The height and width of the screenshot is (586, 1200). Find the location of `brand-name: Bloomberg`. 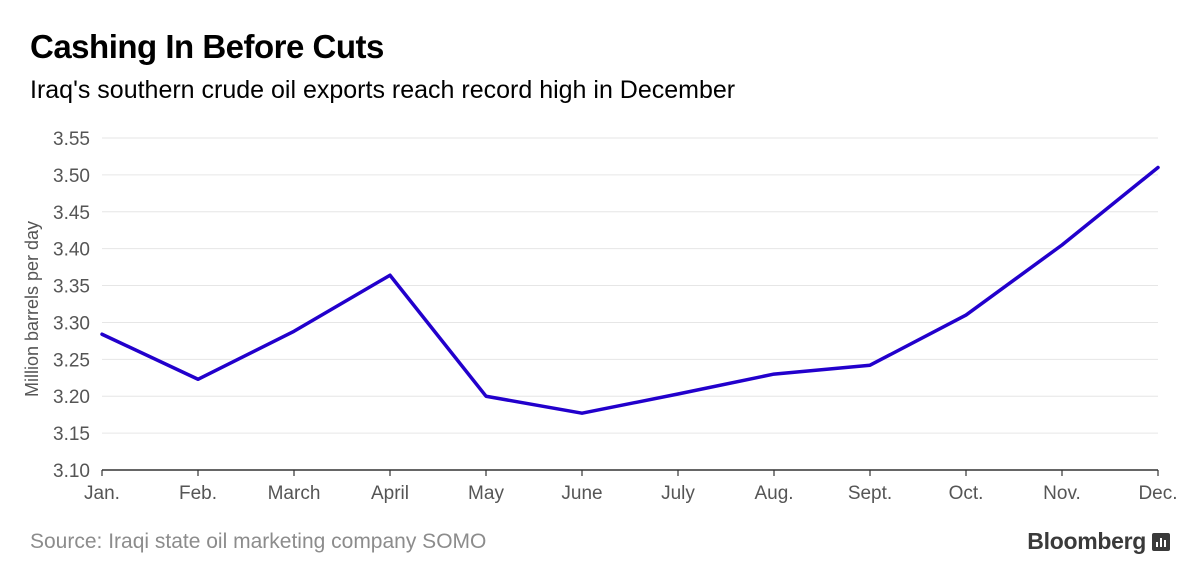

brand-name: Bloomberg is located at coordinates (1086, 541).